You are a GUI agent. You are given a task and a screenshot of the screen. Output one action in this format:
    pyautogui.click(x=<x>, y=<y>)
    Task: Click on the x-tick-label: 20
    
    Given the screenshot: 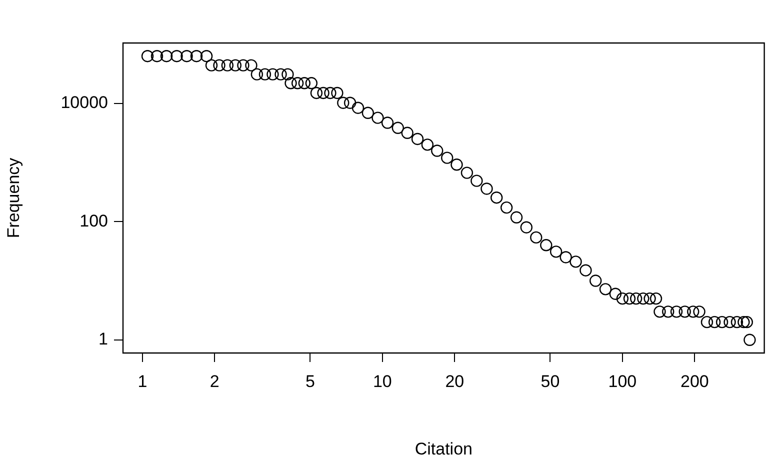 What is the action you would take?
    pyautogui.click(x=454, y=381)
    